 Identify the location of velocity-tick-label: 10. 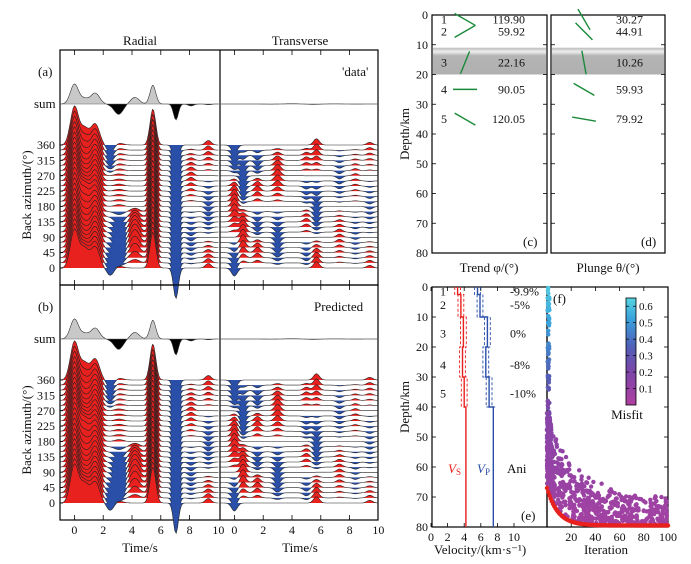
(514, 537).